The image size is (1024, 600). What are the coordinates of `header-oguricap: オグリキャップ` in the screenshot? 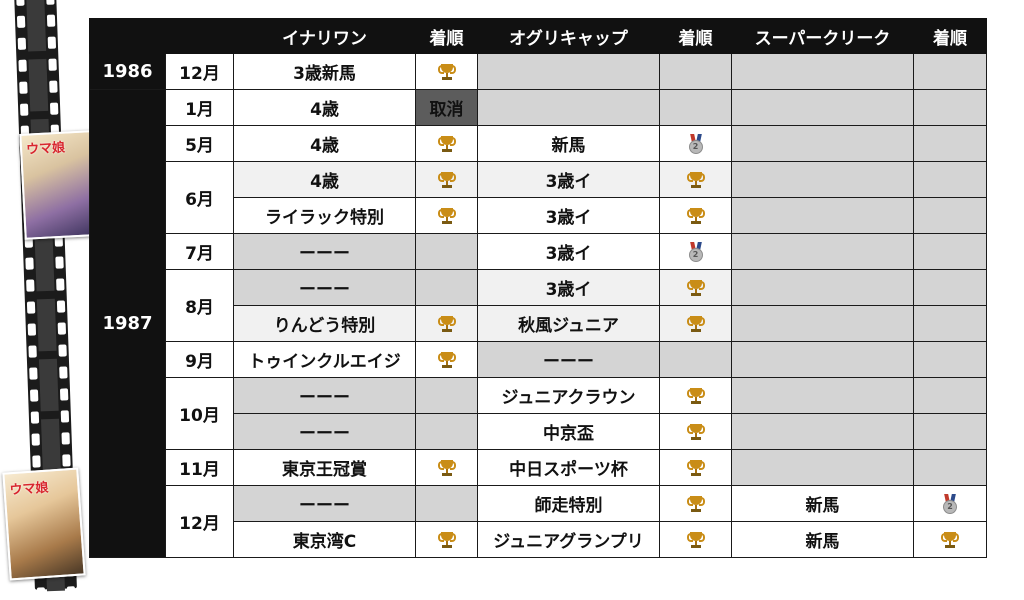 It's located at (568, 36).